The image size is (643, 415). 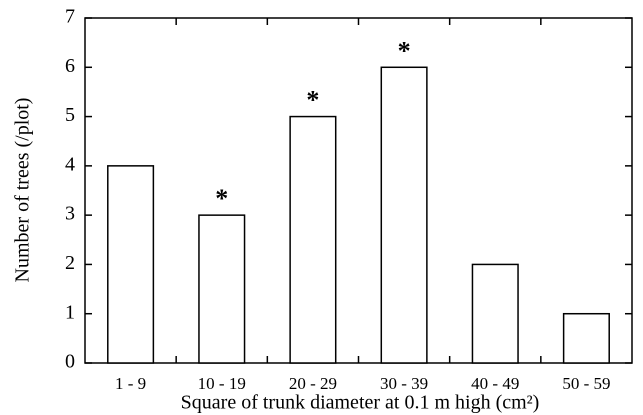 I want to click on y-tick-label: 3, so click(x=70, y=214).